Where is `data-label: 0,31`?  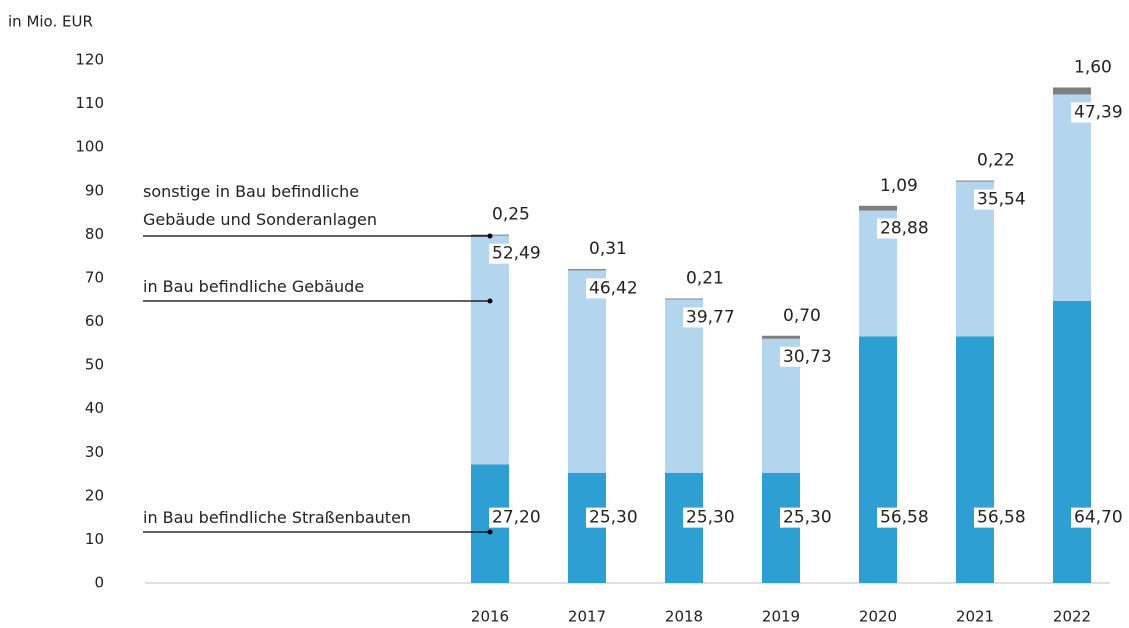 data-label: 0,31 is located at coordinates (608, 249).